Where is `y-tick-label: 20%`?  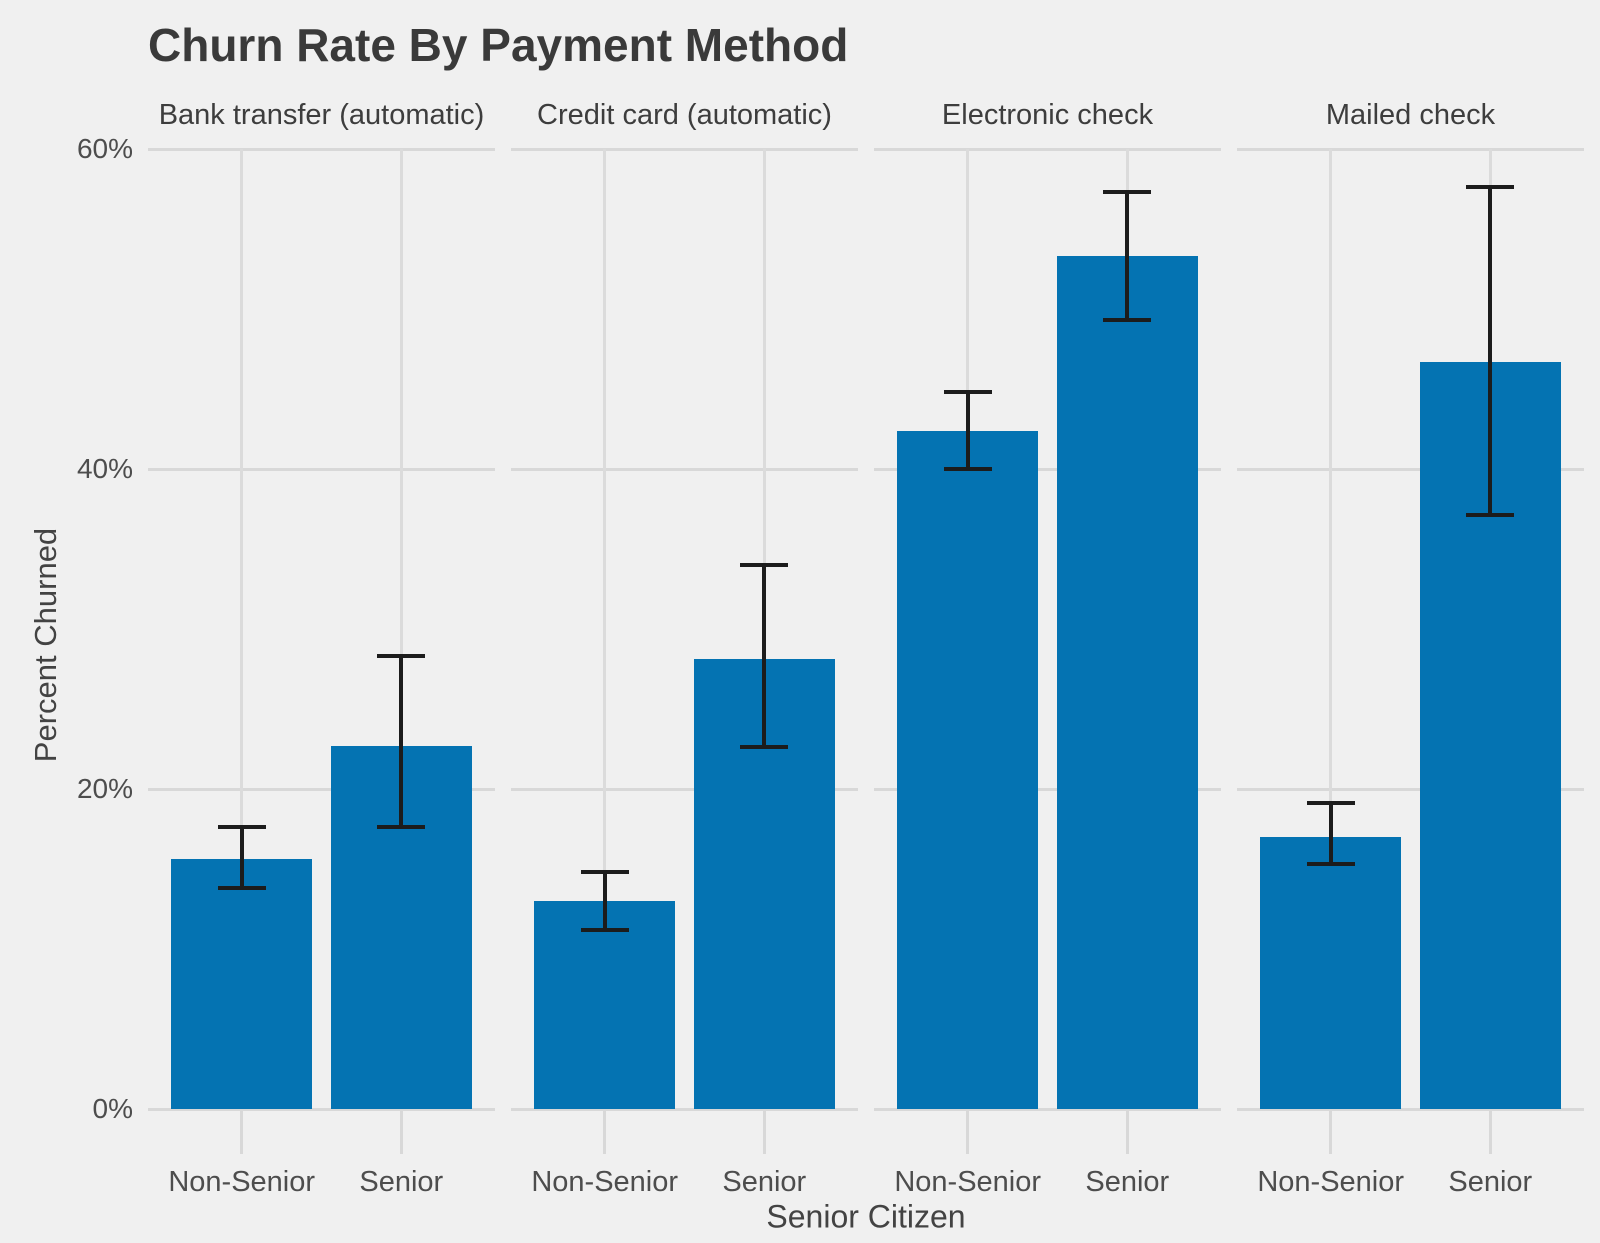 y-tick-label: 20% is located at coordinates (104, 788).